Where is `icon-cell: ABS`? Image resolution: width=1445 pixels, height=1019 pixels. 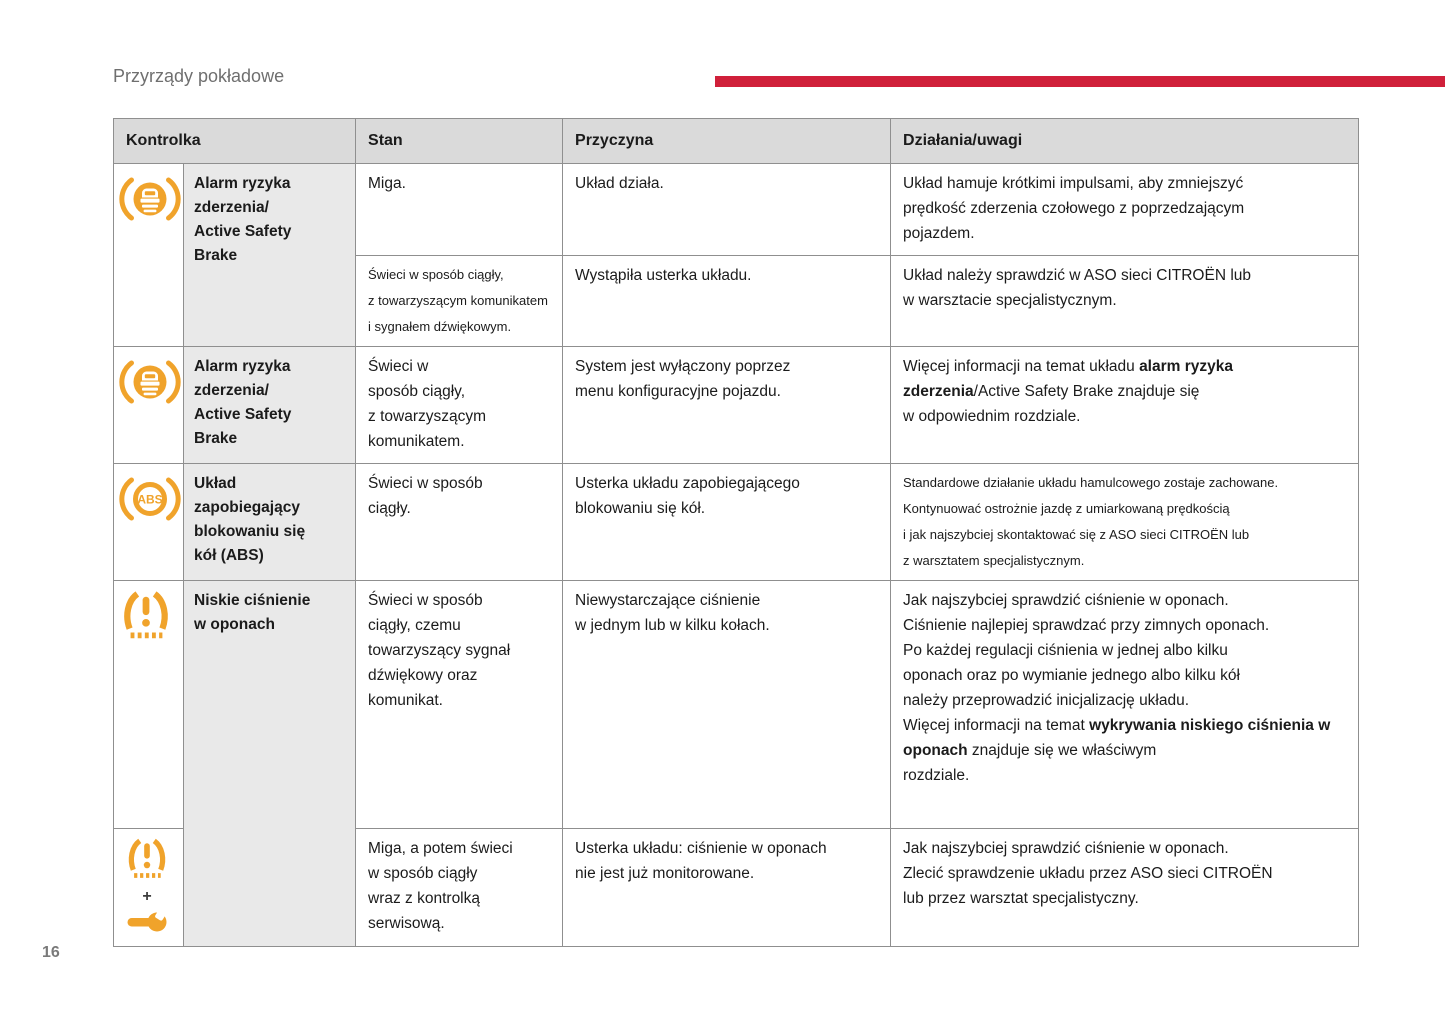 icon-cell: ABS is located at coordinates (148, 522).